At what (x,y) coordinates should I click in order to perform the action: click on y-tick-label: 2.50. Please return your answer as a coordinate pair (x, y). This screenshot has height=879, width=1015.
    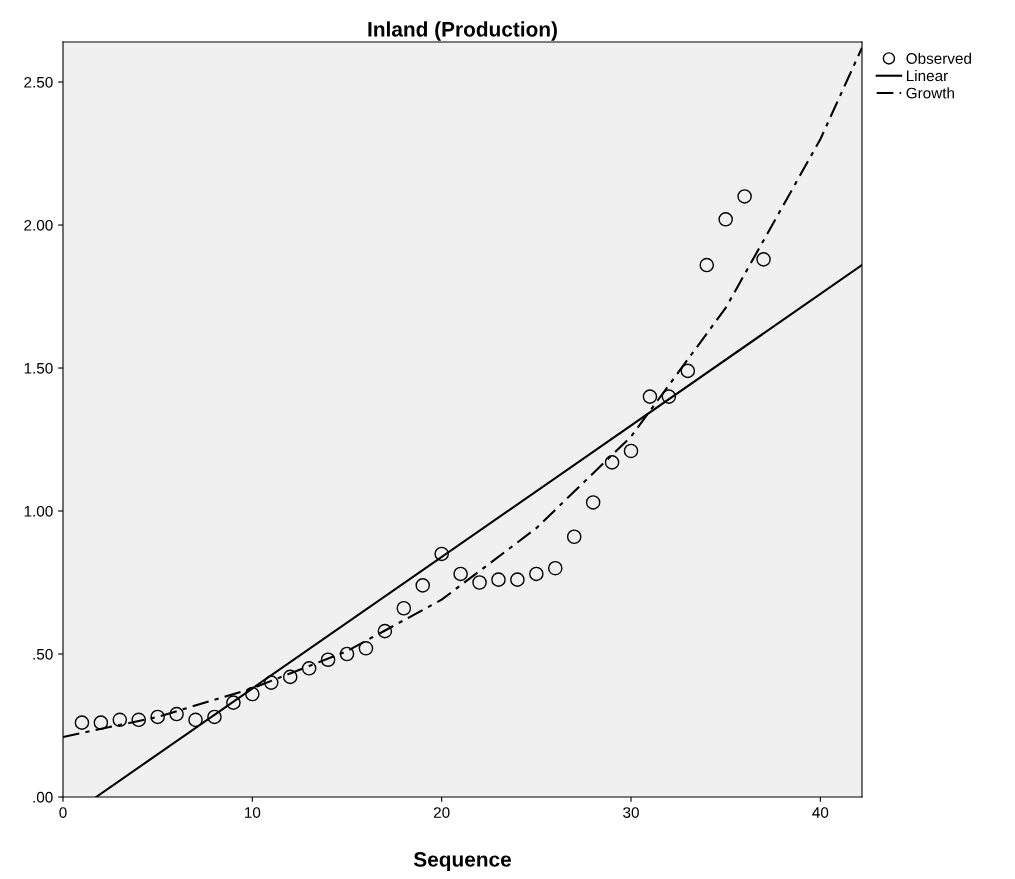
    Looking at the image, I should click on (38, 82).